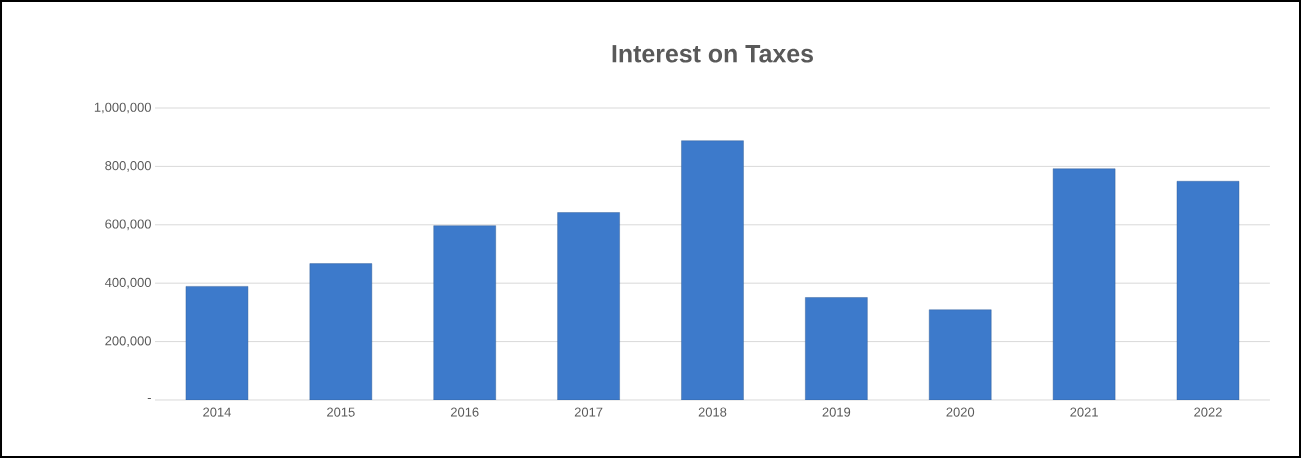 The image size is (1301, 458). What do you see at coordinates (464, 412) in the screenshot?
I see `x-tick-label: 2016` at bounding box center [464, 412].